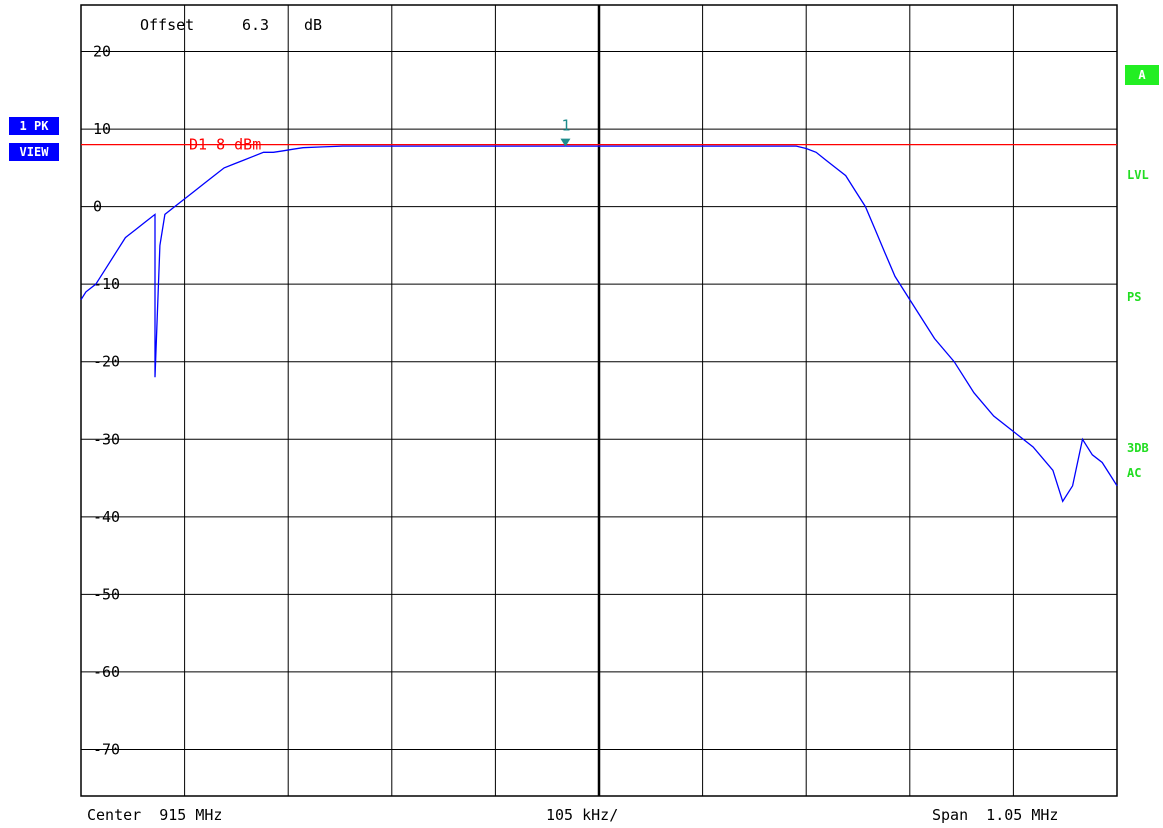 This screenshot has width=1163, height=828. What do you see at coordinates (154, 815) in the screenshot?
I see `center-frequency: Center 915 MHz` at bounding box center [154, 815].